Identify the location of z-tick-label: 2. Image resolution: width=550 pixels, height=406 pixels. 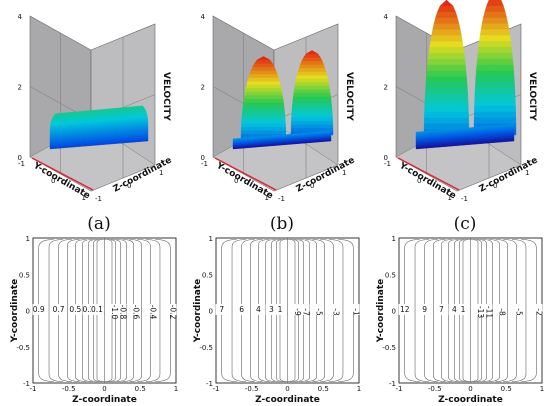
(20, 88).